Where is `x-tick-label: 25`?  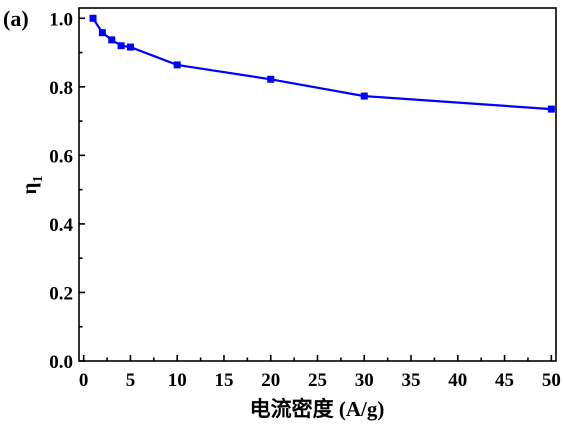 x-tick-label: 25 is located at coordinates (317, 380).